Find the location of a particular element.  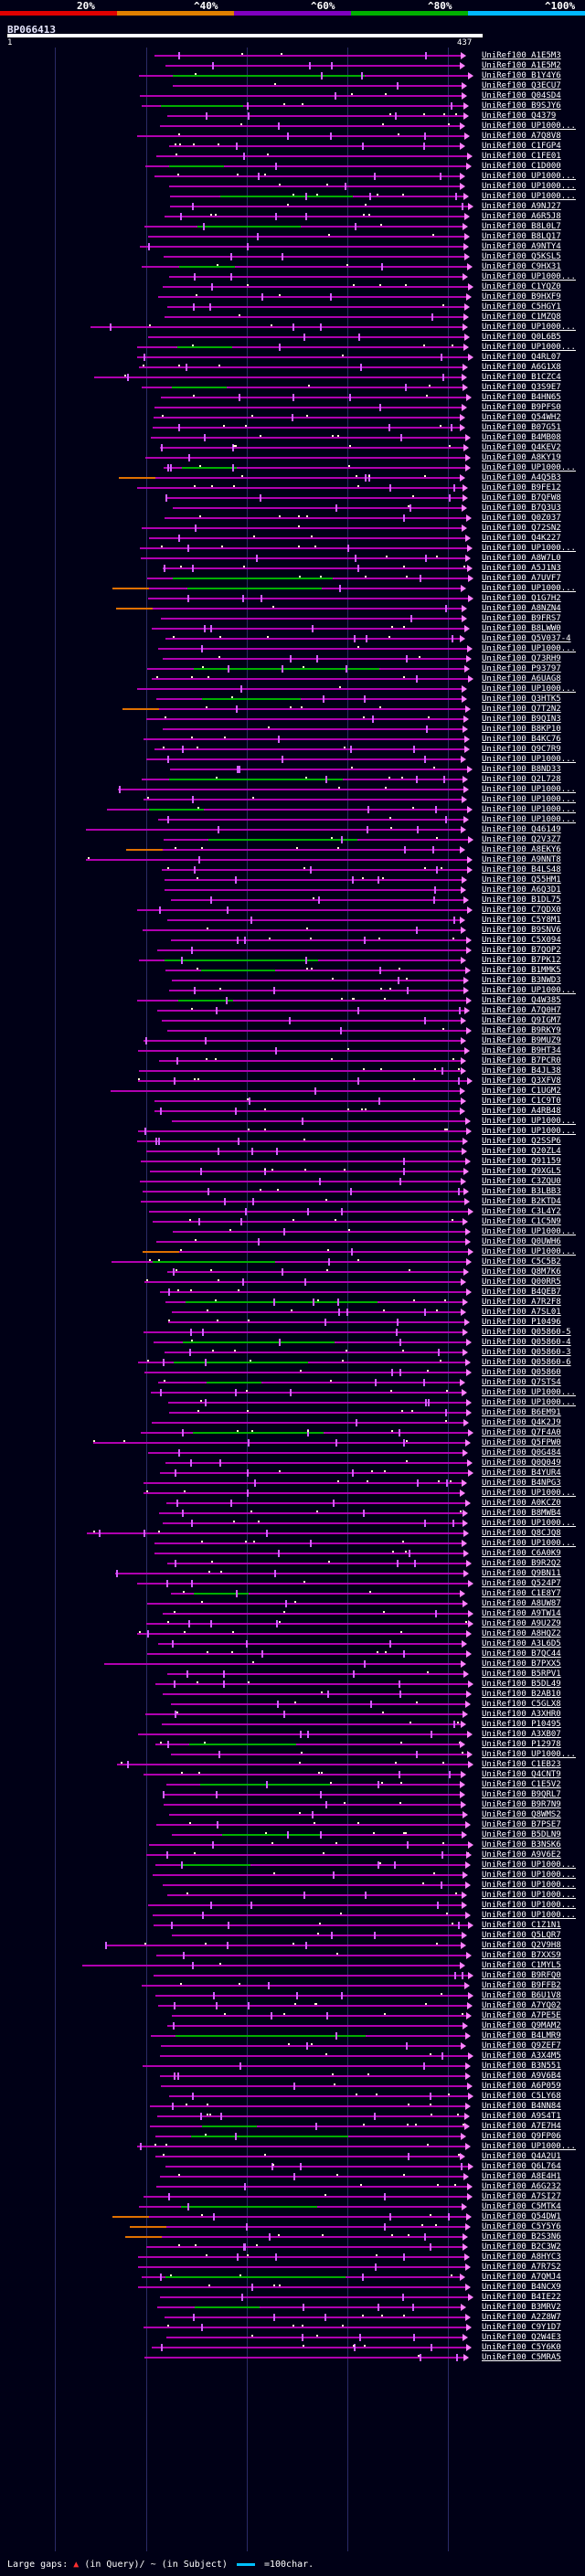

hit-link: UniRef100_A3X4M5 is located at coordinates (521, 2056).